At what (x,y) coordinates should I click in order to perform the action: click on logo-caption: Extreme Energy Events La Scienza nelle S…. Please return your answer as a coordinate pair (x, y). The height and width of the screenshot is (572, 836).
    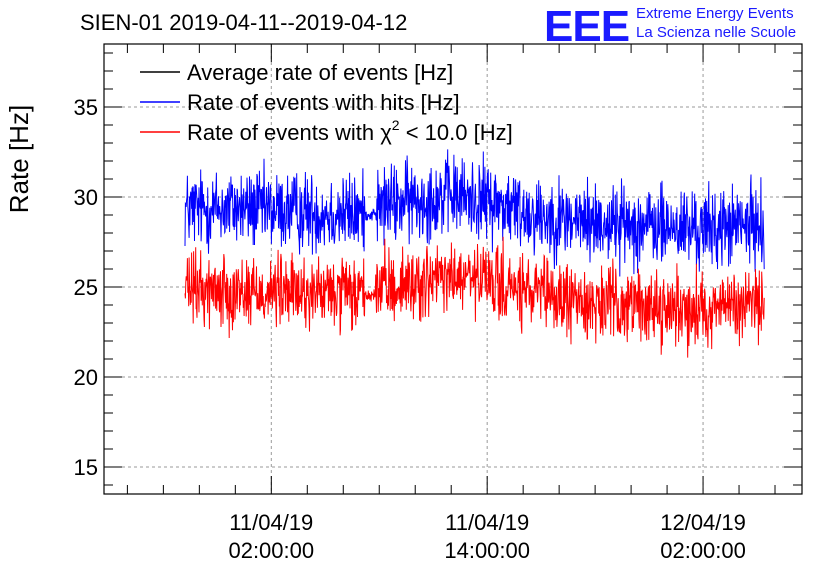
    Looking at the image, I should click on (716, 23).